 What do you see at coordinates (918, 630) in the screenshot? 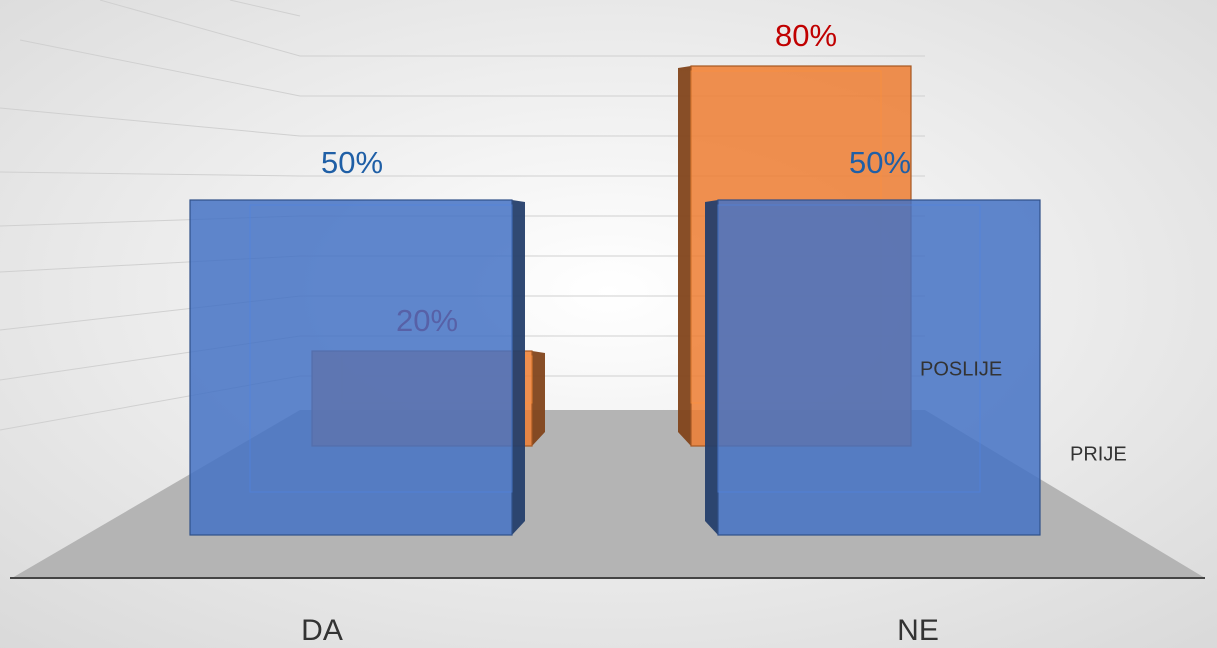
I see `x-tick-label: NE` at bounding box center [918, 630].